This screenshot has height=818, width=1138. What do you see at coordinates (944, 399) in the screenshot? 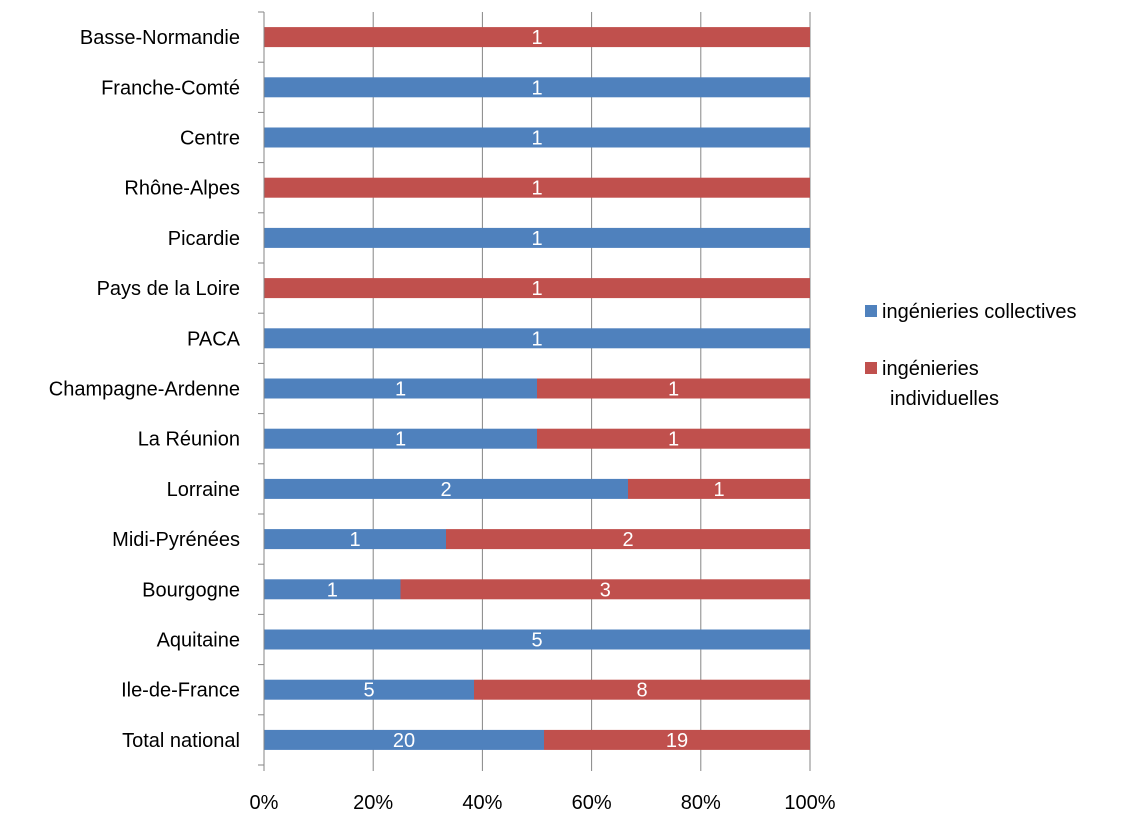
I see `legend-label-individuelles-line2: individuelles` at bounding box center [944, 399].